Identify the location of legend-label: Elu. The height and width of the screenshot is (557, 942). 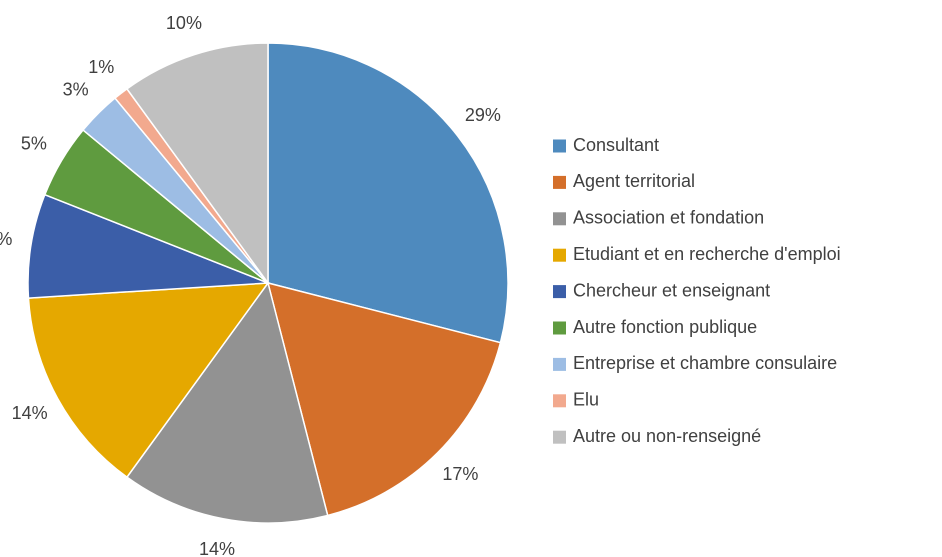
(586, 400).